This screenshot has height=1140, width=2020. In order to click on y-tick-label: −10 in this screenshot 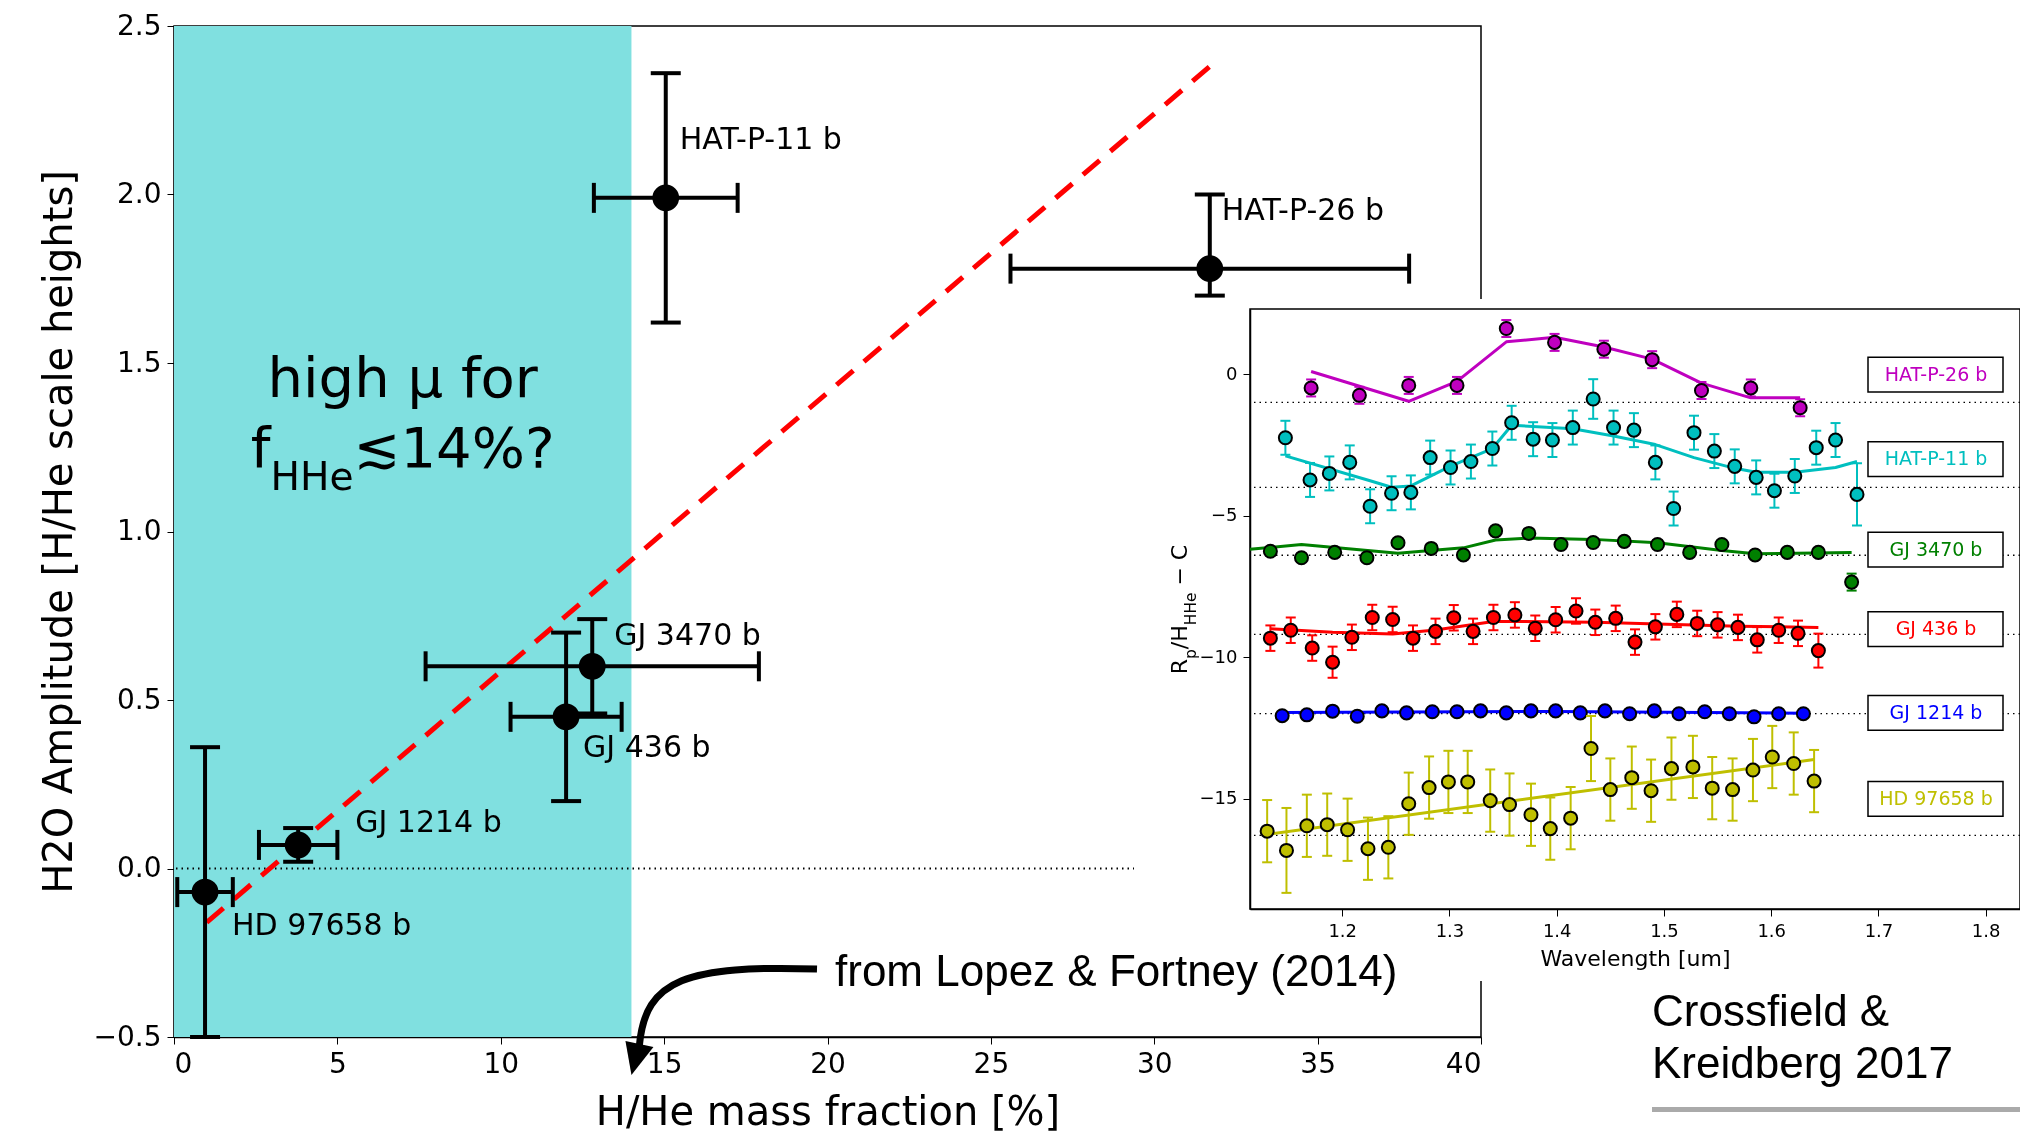, I will do `click(1218, 656)`.